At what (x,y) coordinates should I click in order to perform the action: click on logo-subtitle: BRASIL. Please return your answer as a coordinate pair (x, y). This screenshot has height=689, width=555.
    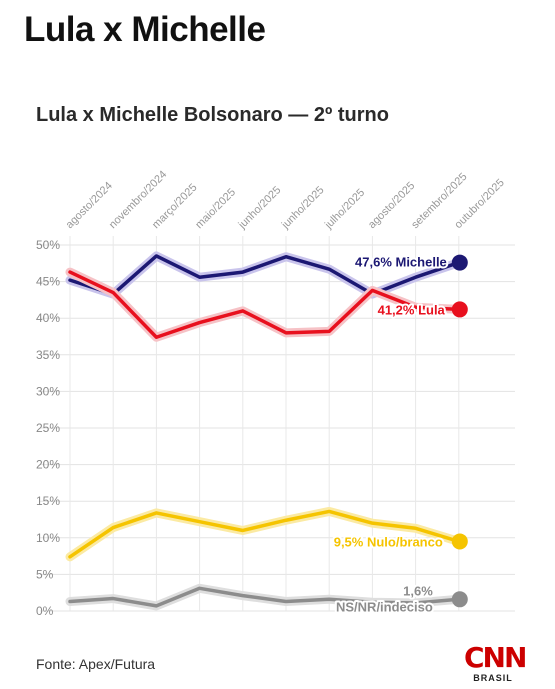
    Looking at the image, I should click on (493, 678).